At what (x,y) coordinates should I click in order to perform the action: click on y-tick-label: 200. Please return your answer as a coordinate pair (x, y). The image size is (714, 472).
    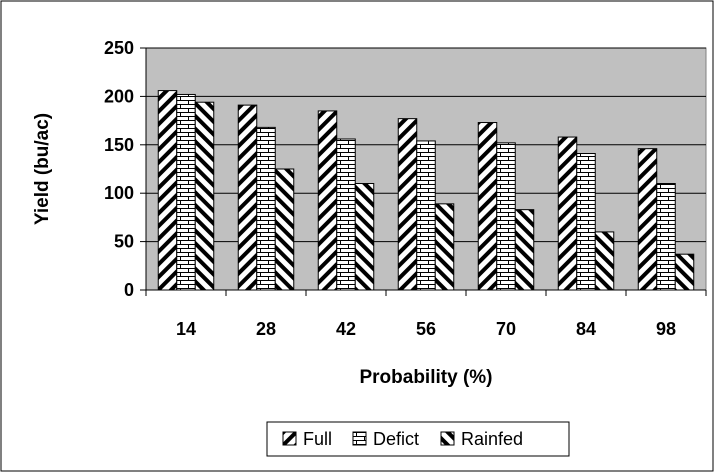
    Looking at the image, I should click on (119, 96).